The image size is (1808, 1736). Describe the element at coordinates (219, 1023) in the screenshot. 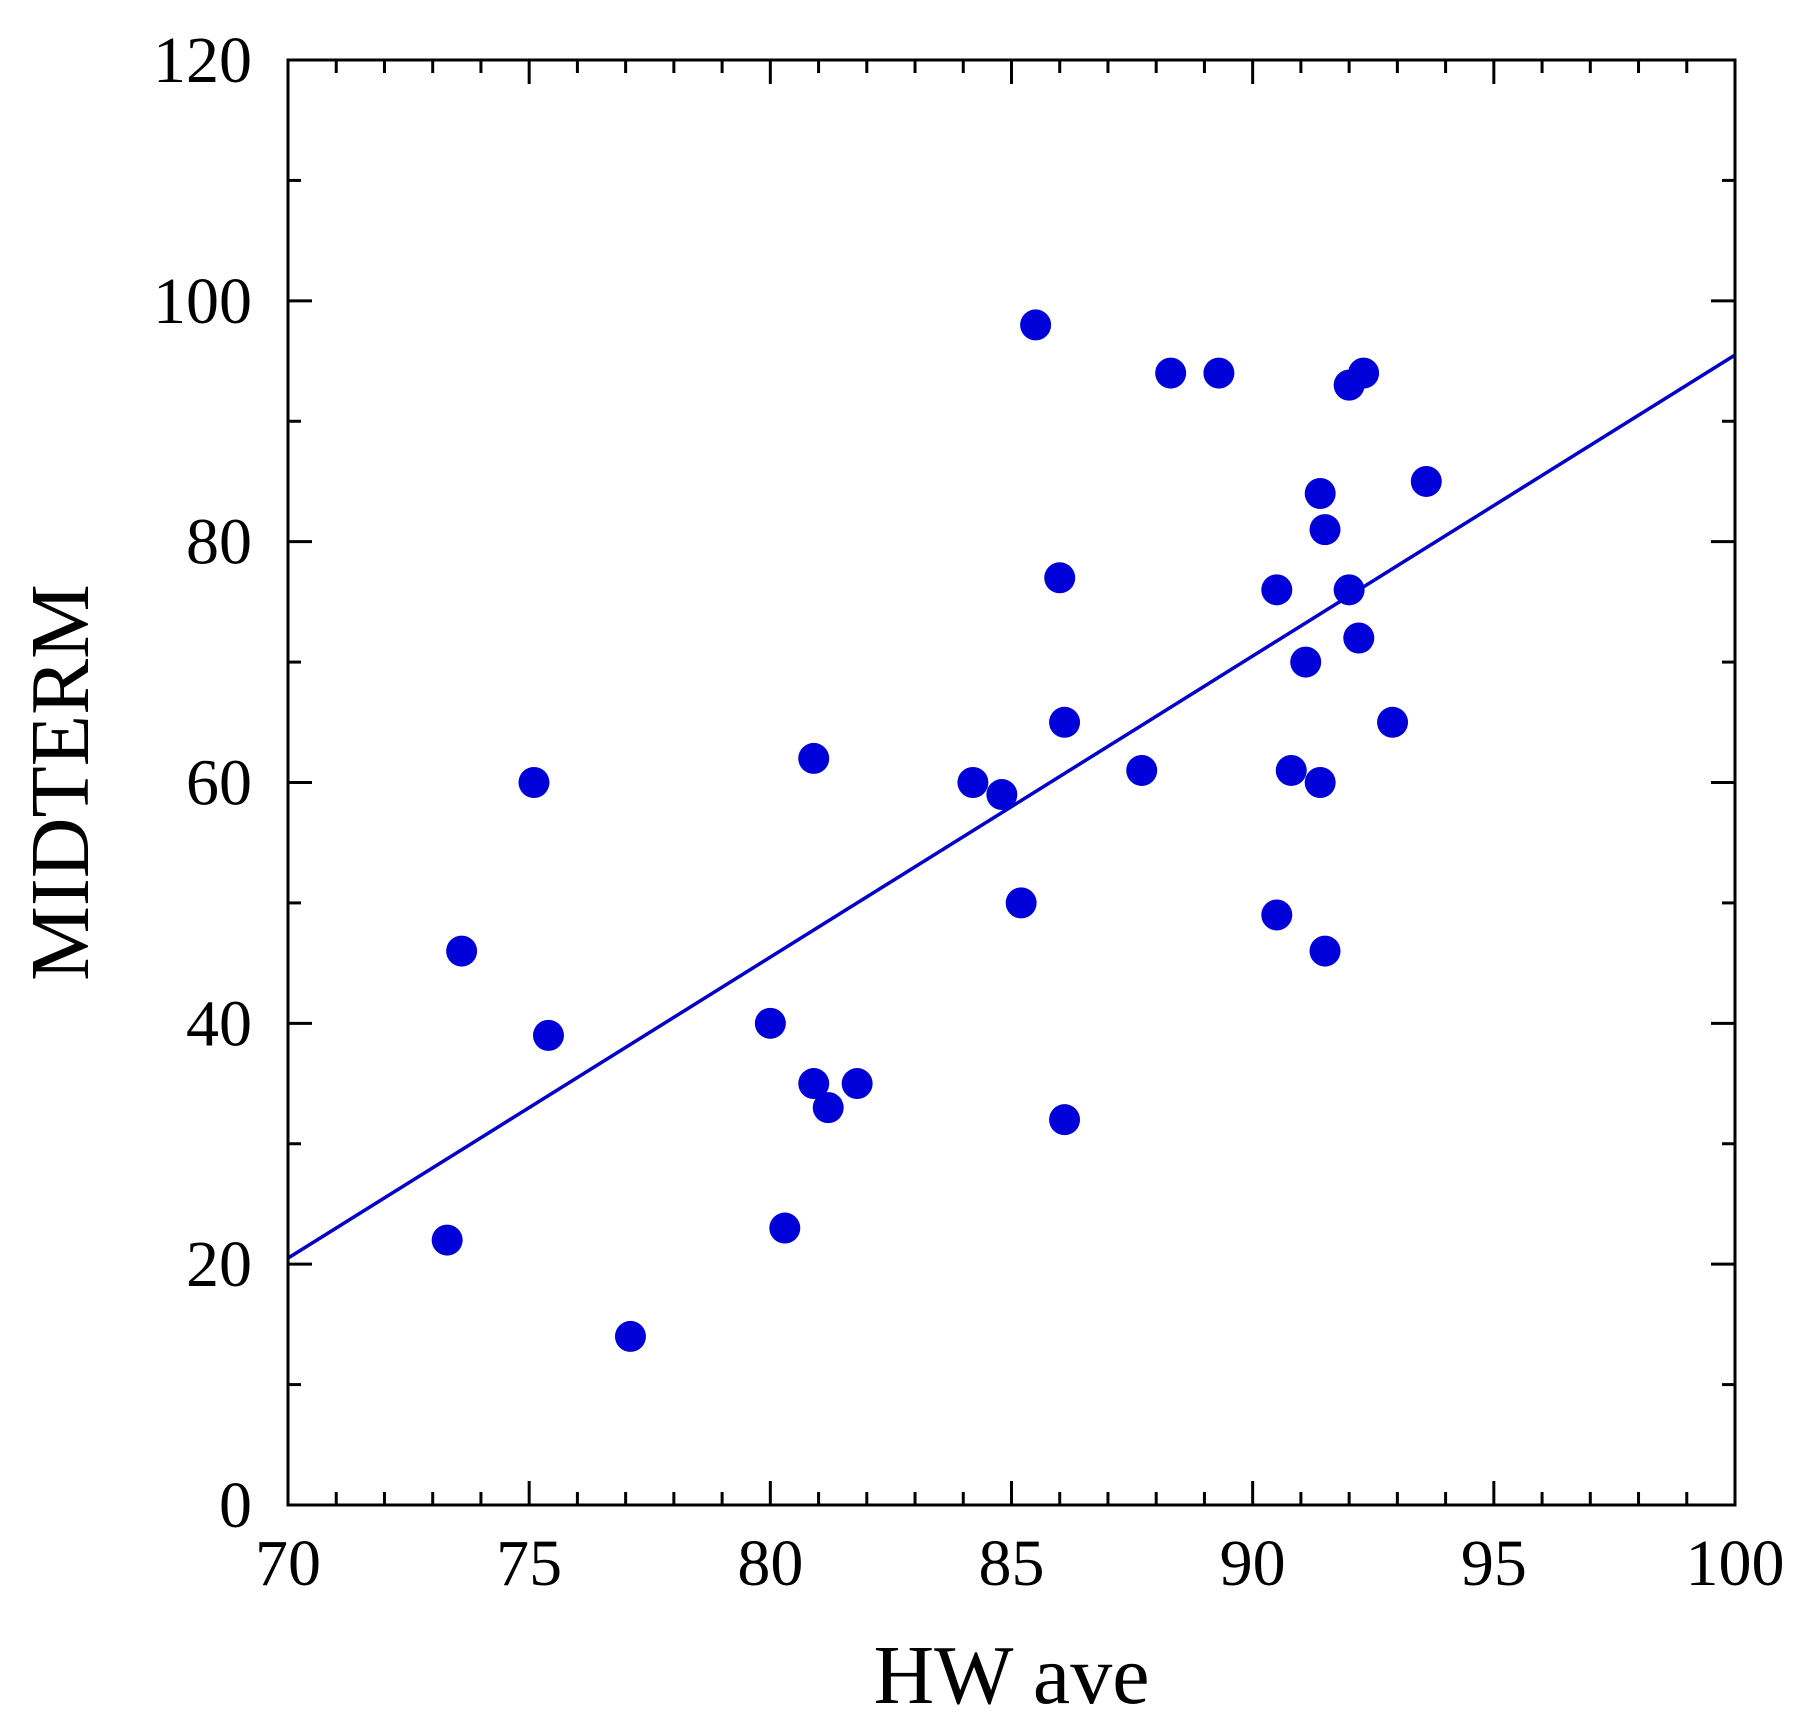

I see `y-tick-label: 40` at that location.